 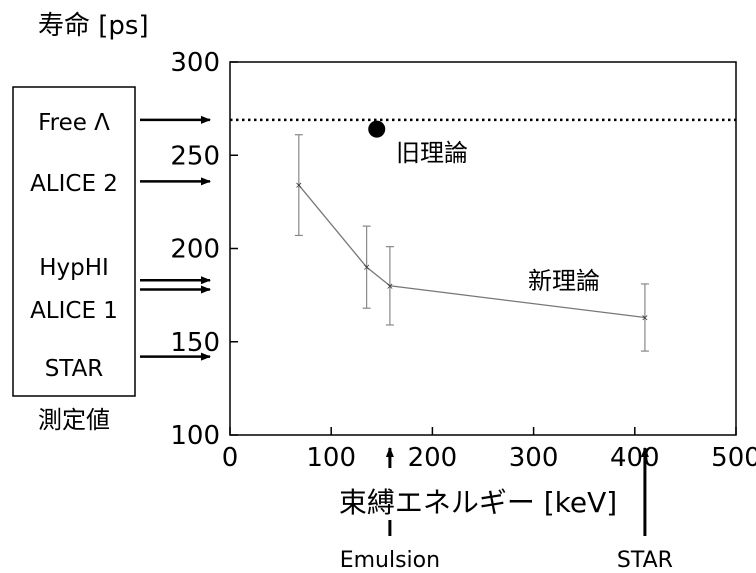 I want to click on x-tick-label: 400, so click(x=635, y=458).